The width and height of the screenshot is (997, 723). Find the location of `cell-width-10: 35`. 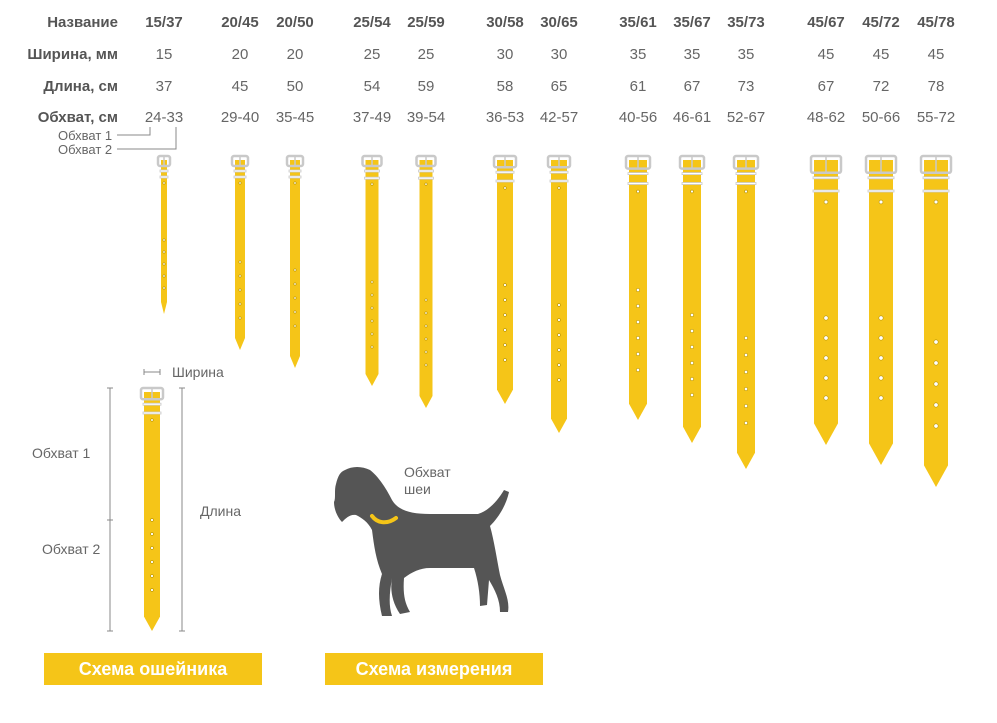

cell-width-10: 35 is located at coordinates (746, 54).